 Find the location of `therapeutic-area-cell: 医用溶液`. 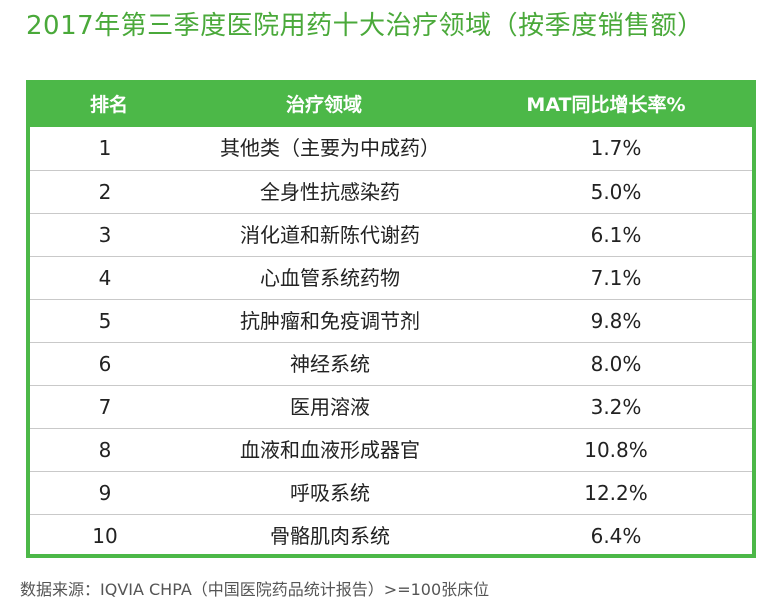

therapeutic-area-cell: 医用溶液 is located at coordinates (330, 407).